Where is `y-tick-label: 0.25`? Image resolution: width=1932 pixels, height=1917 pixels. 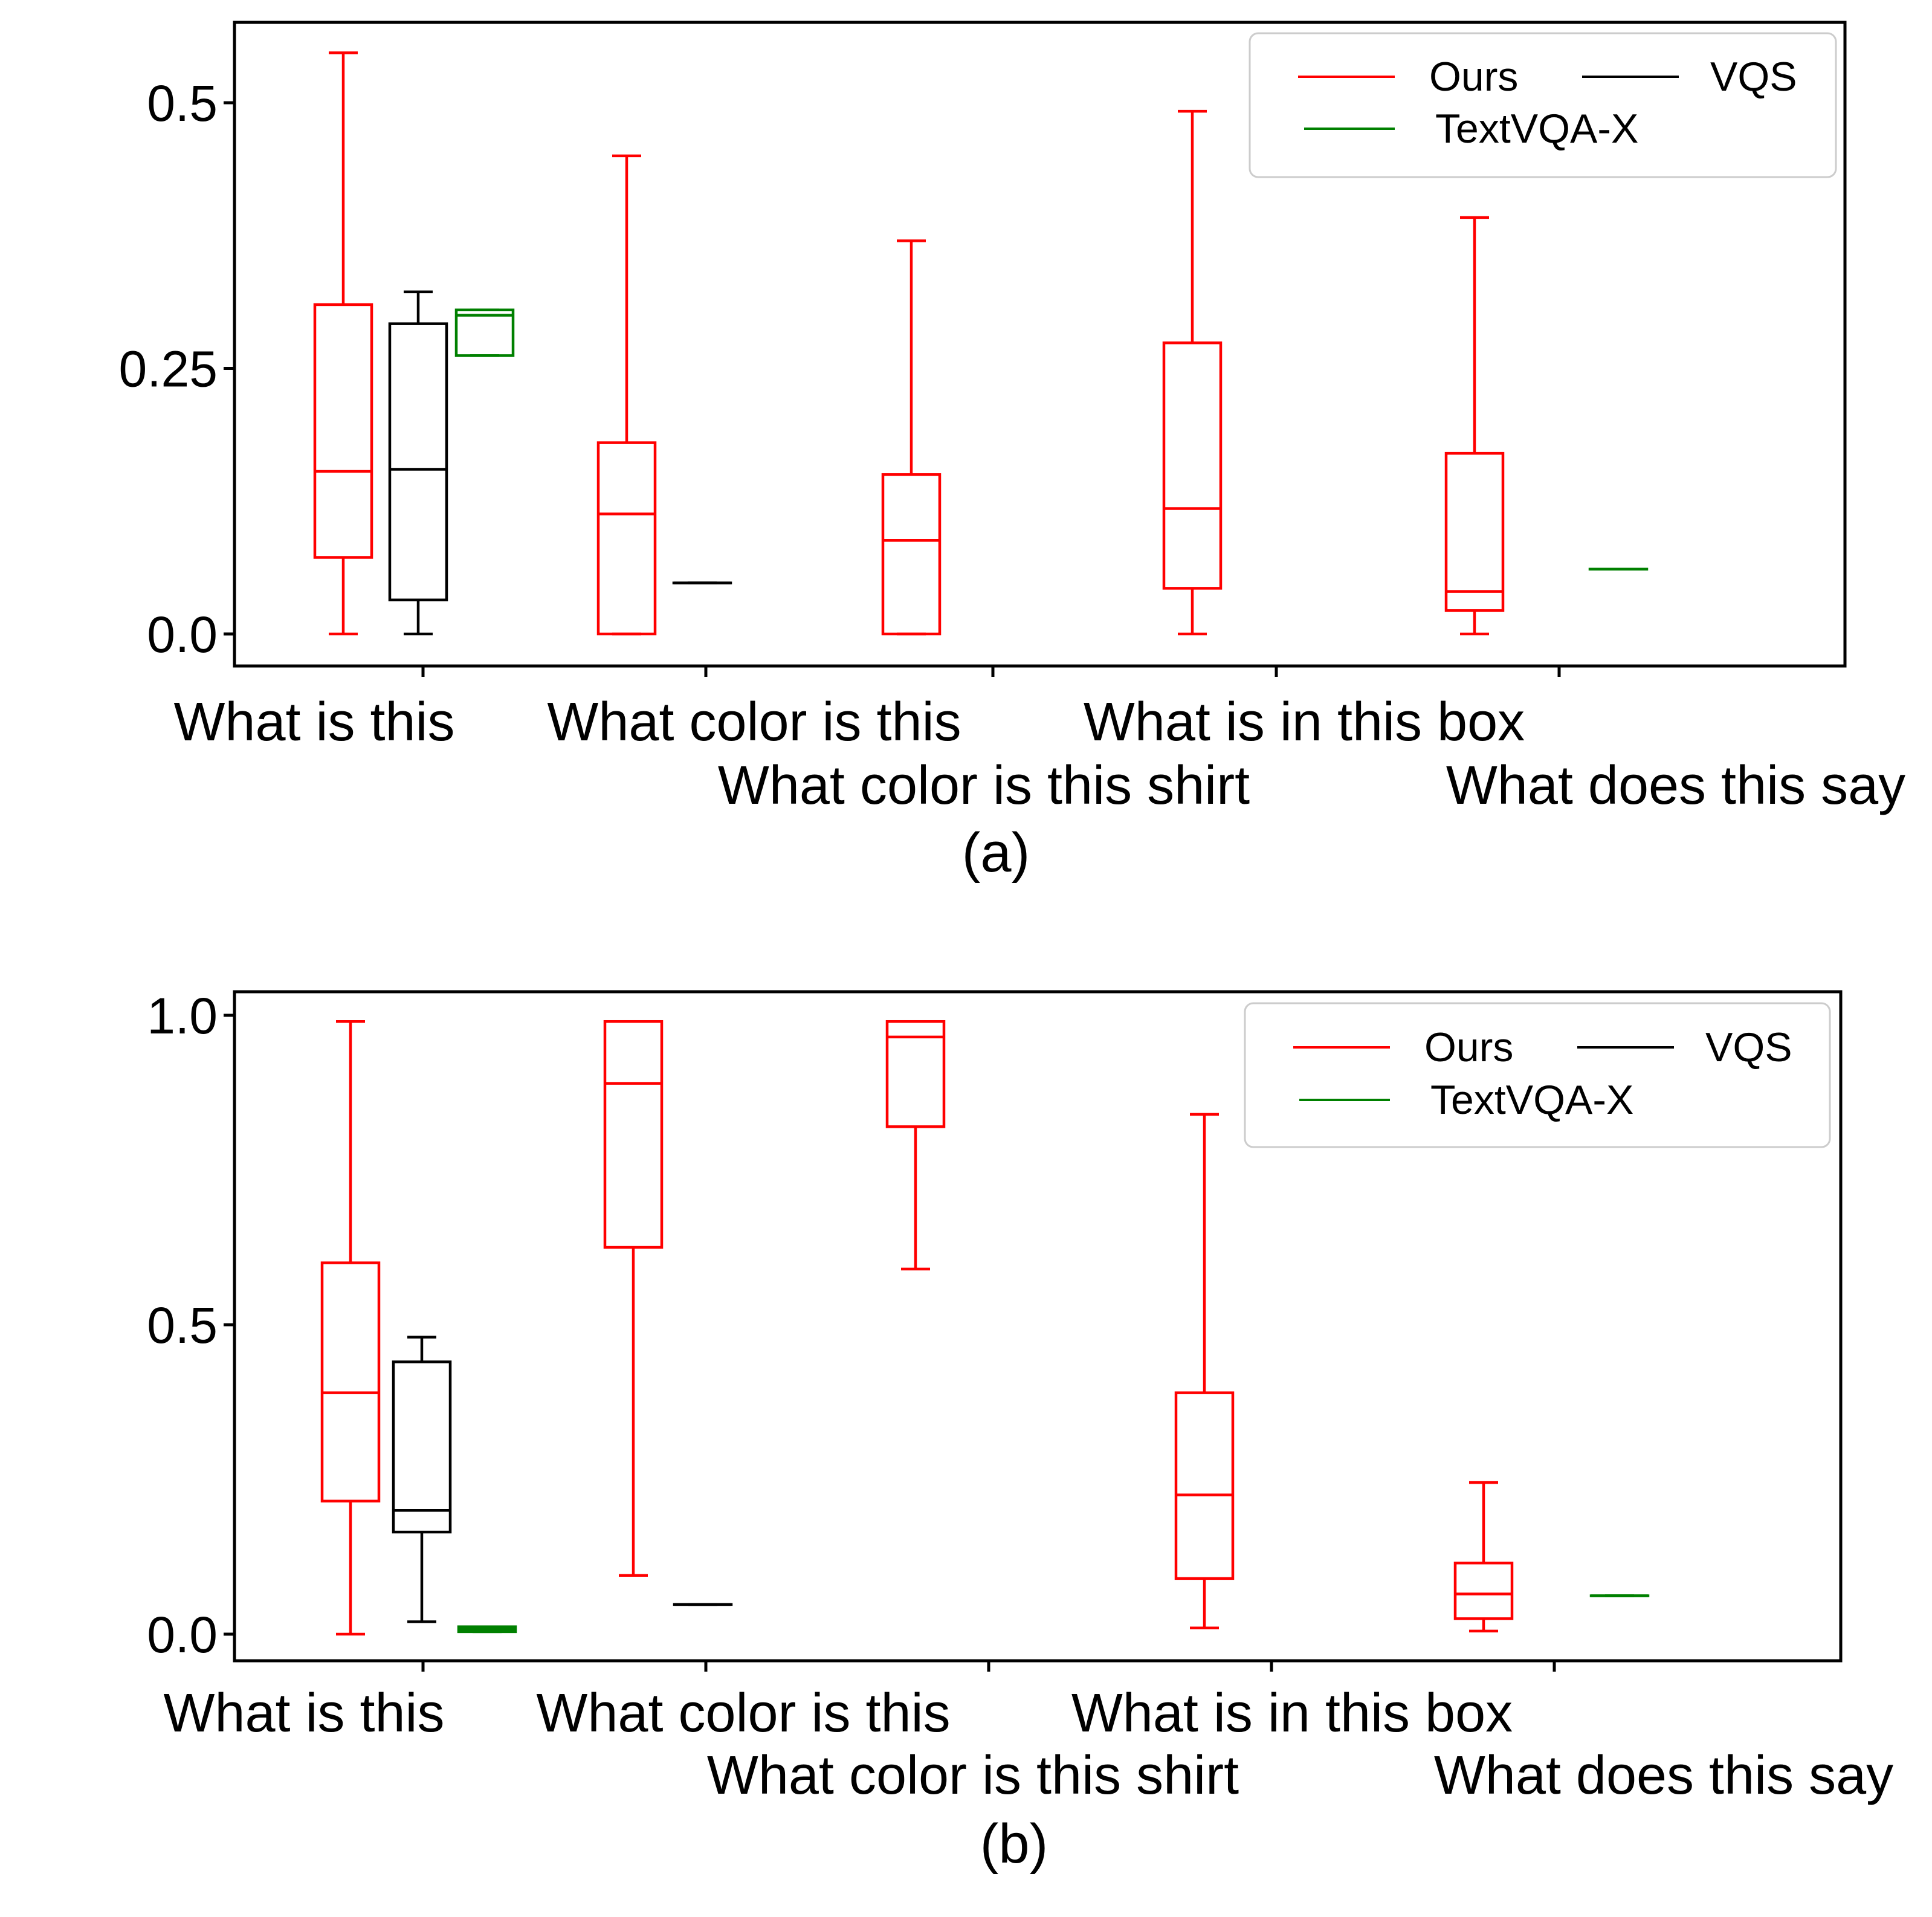
y-tick-label: 0.25 is located at coordinates (168, 369).